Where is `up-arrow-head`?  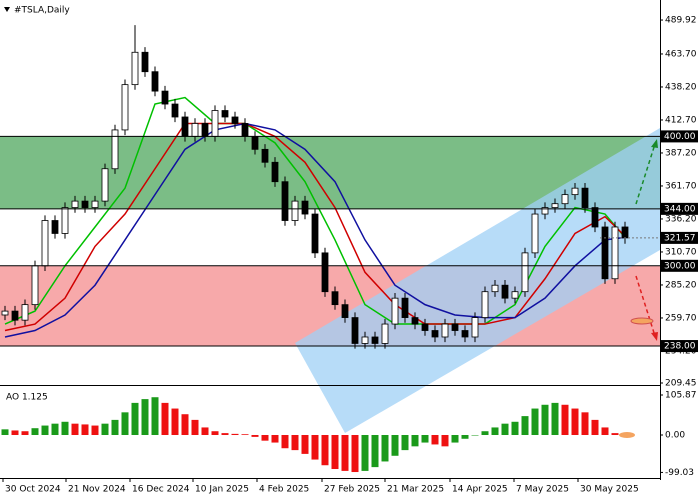 up-arrow-head is located at coordinates (654, 143).